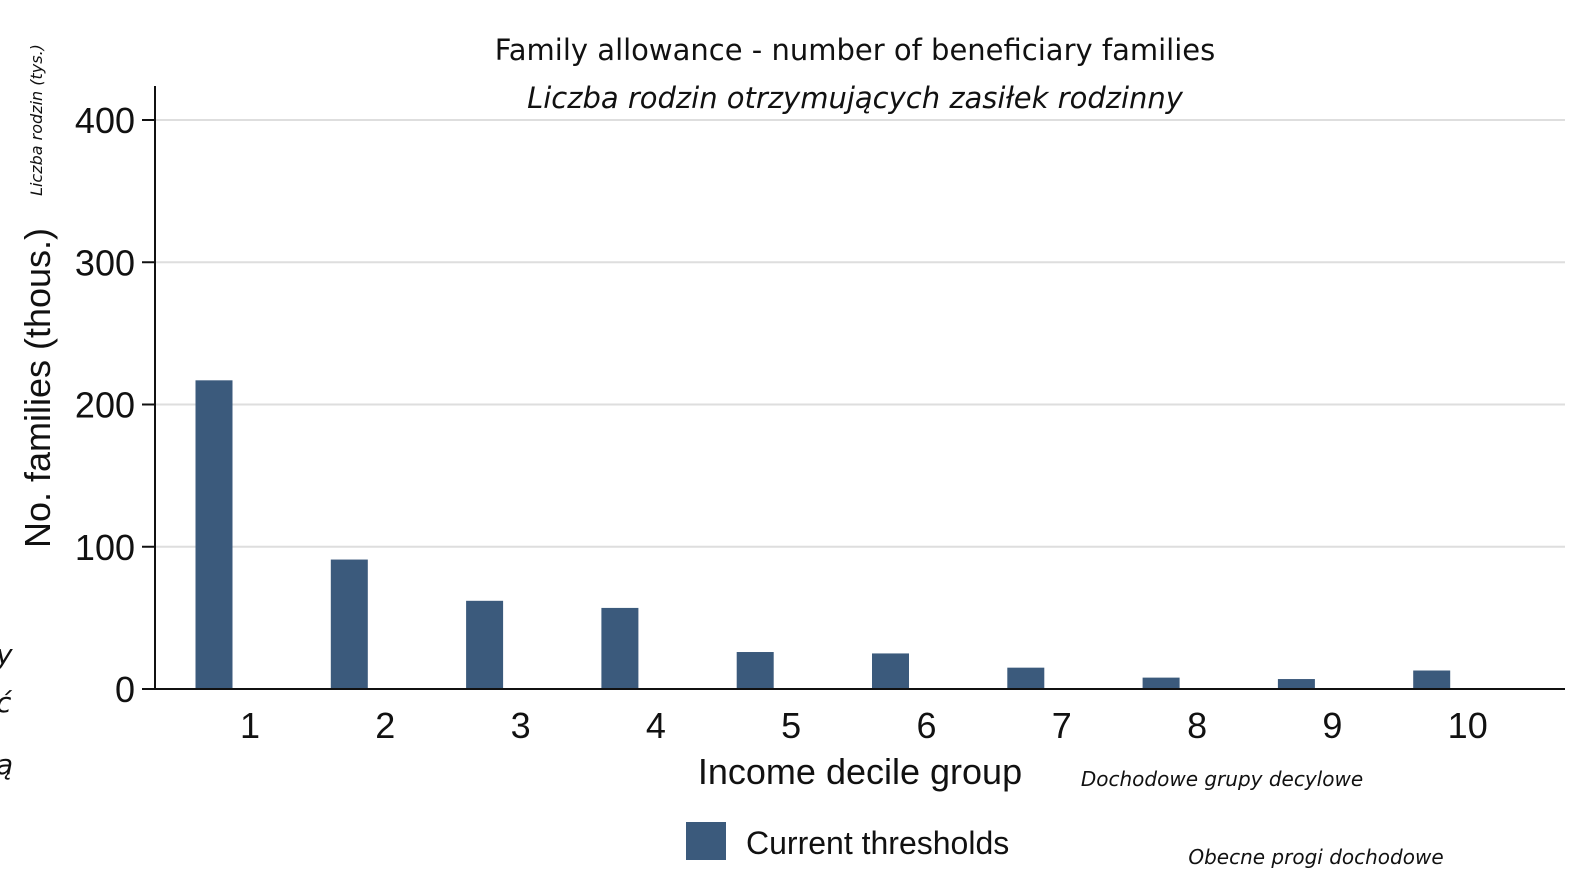 The image size is (1583, 880). I want to click on x-tick-label: 9, so click(1332, 725).